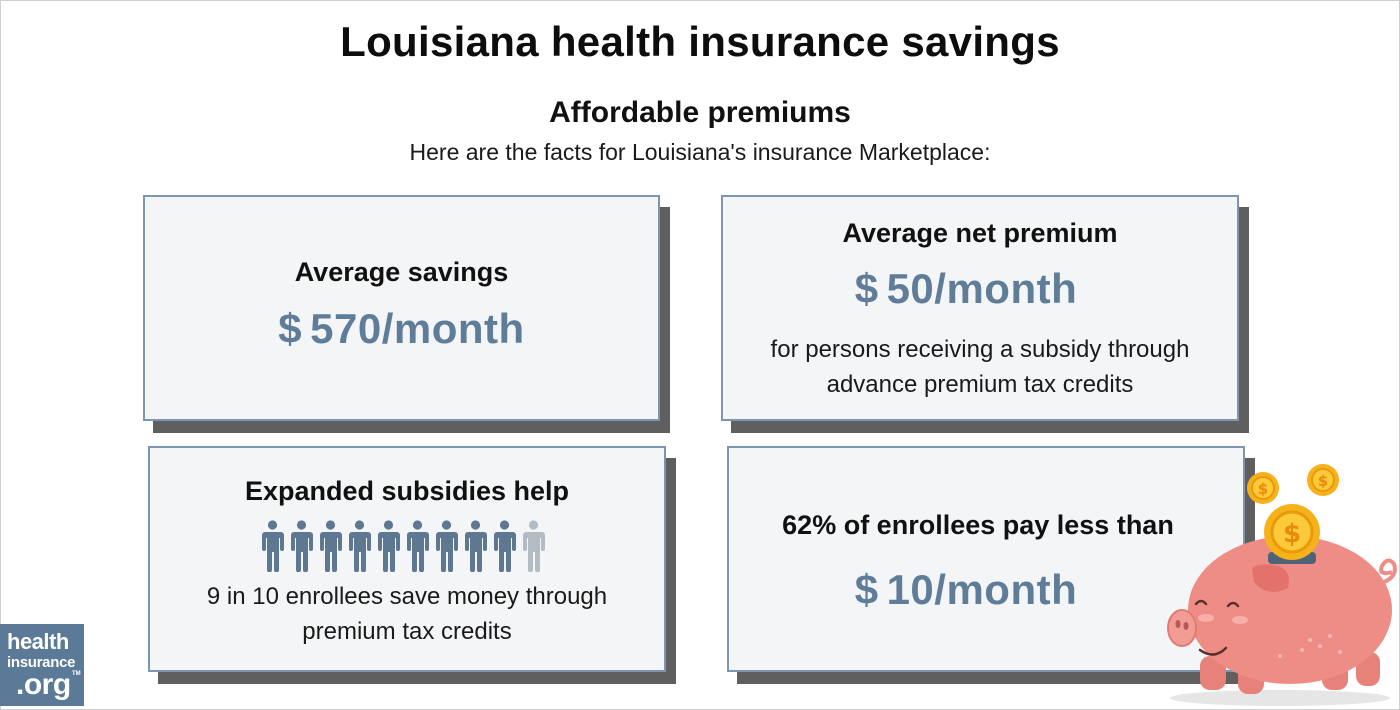  What do you see at coordinates (980, 349) in the screenshot?
I see `net-premium-description-line-1: for persons receiving a subsidy through` at bounding box center [980, 349].